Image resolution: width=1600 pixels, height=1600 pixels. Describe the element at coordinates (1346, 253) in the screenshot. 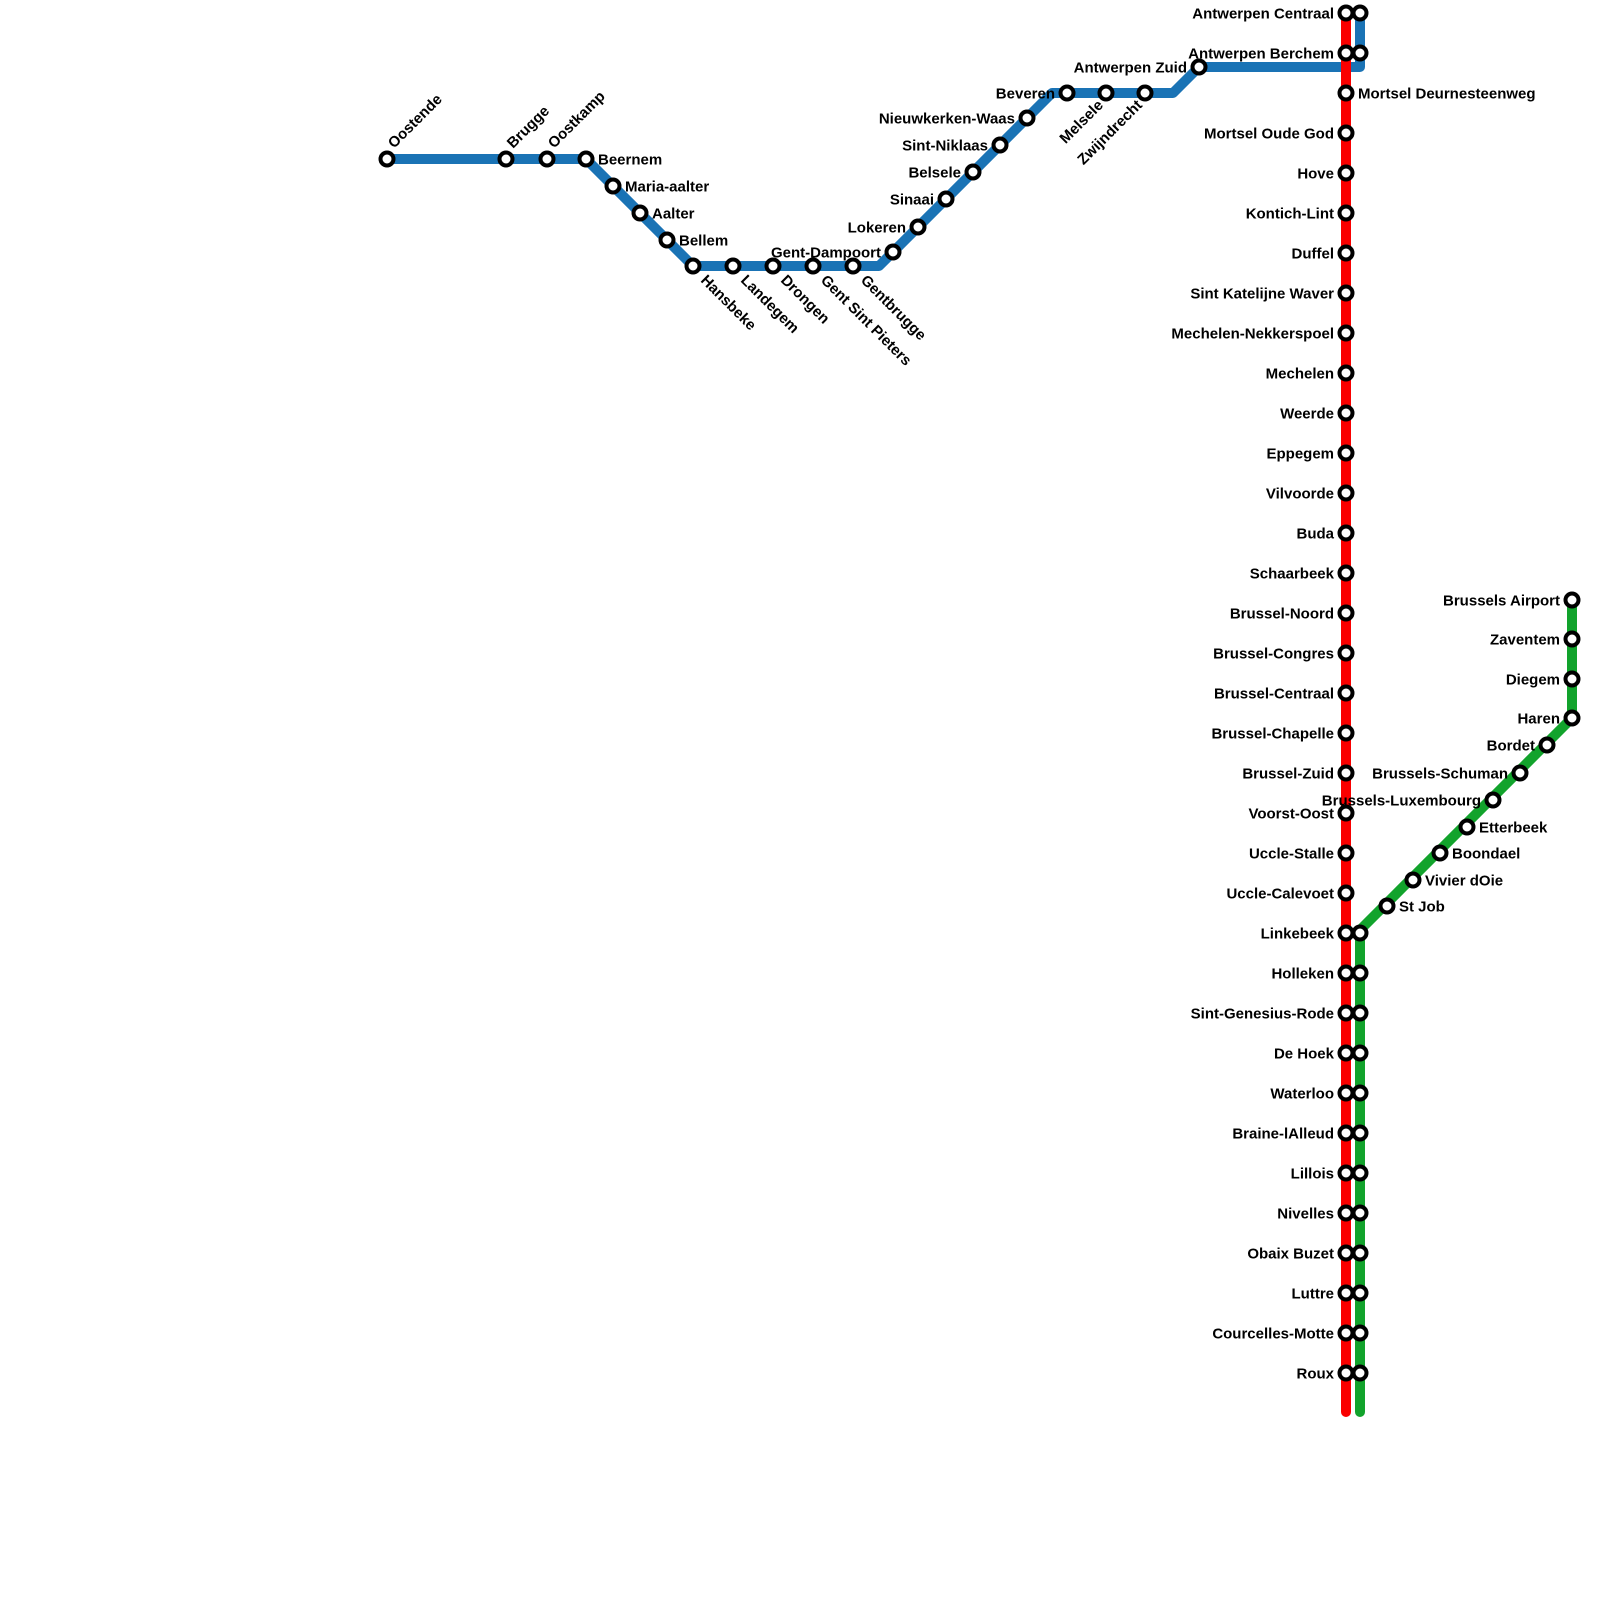

I see `station-dot-duffel` at that location.